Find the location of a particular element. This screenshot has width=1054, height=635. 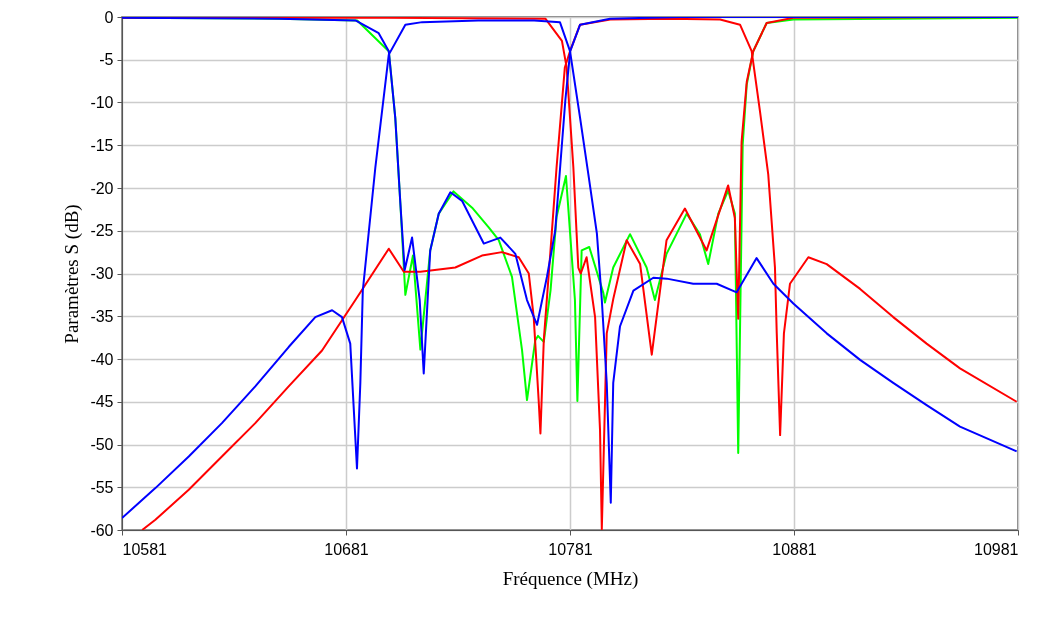

x-tick-label: 10581 is located at coordinates (145, 549).